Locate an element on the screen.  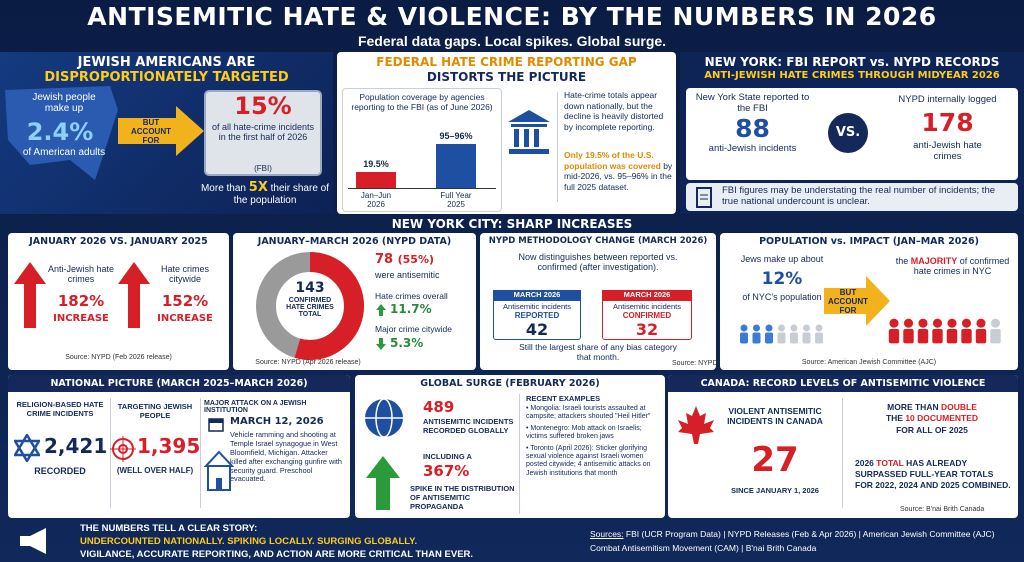
label: Full Year 2025 is located at coordinates (456, 200).